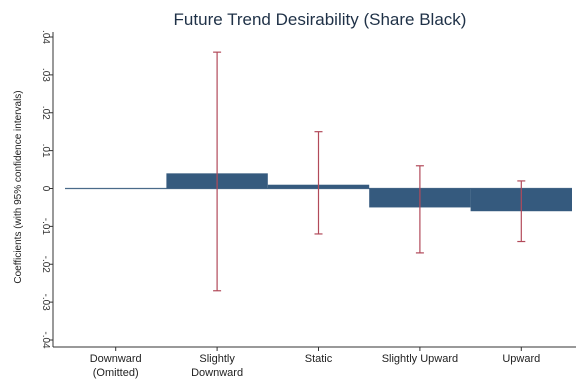 The image size is (578, 383). I want to click on y-tick-label: -.03, so click(45, 303).